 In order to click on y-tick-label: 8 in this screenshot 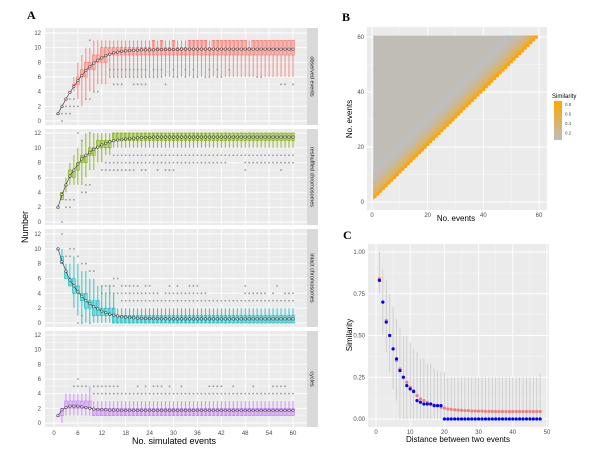, I will do `click(40, 63)`.